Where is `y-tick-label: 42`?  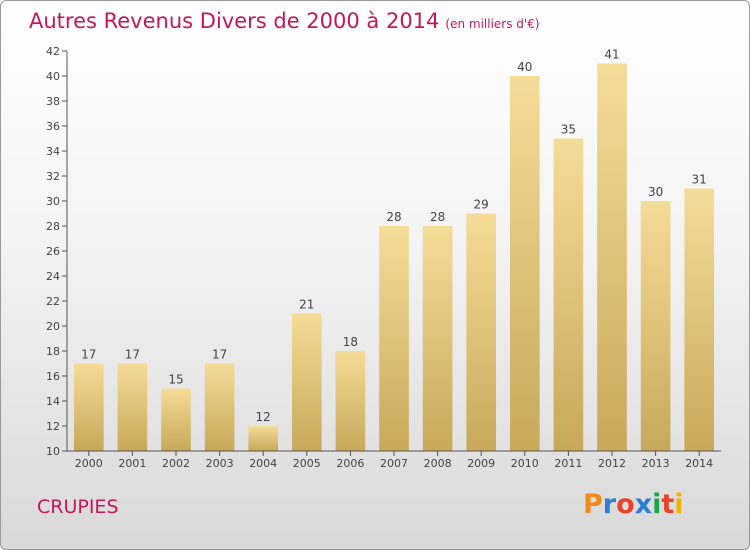 y-tick-label: 42 is located at coordinates (53, 51).